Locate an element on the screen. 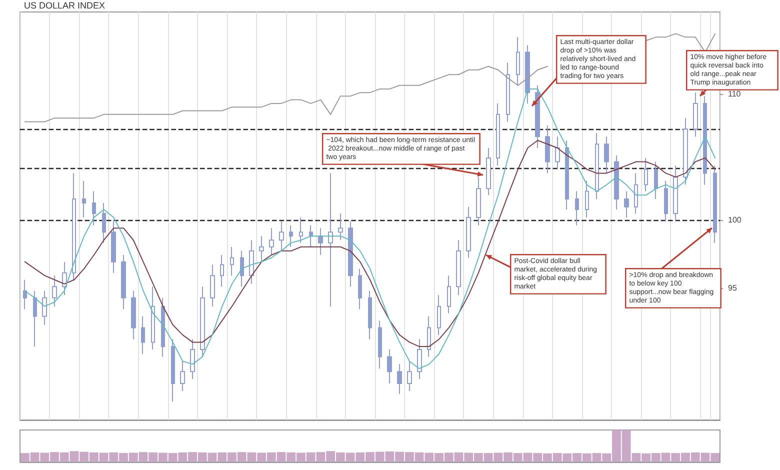 This screenshot has height=470, width=780. chart-title: US DOLLAR INDEX is located at coordinates (65, 5).